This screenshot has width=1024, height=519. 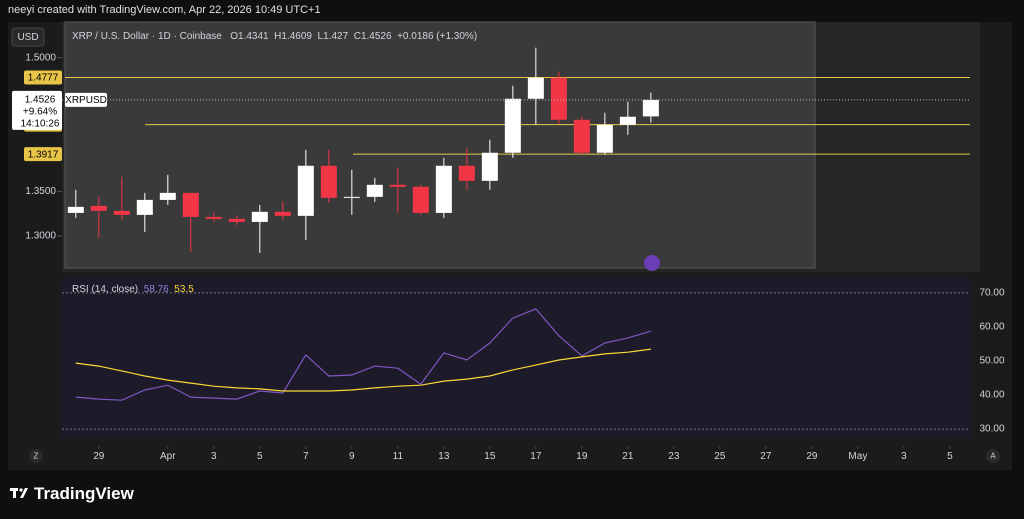 I want to click on level-label: 1.4777, so click(x=43, y=78).